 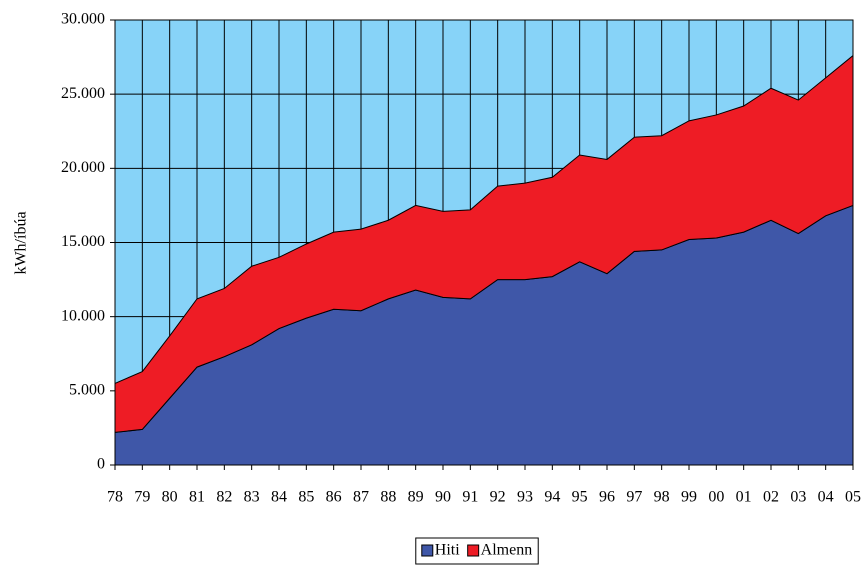 I want to click on y-tick-label: 0, so click(x=101, y=464).